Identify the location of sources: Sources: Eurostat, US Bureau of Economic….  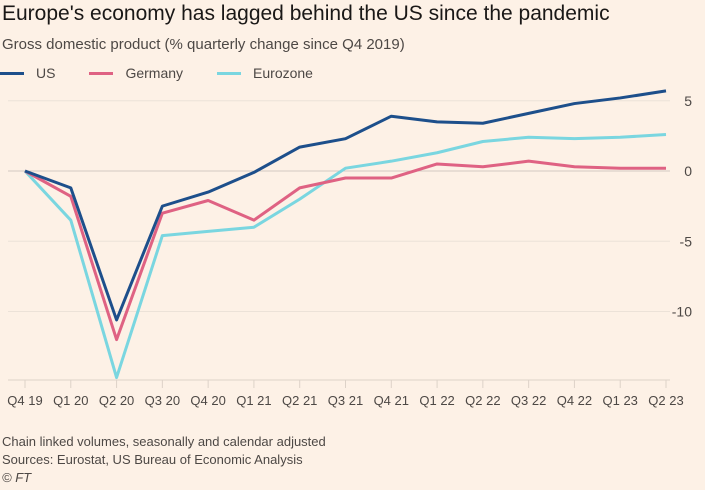
(152, 459).